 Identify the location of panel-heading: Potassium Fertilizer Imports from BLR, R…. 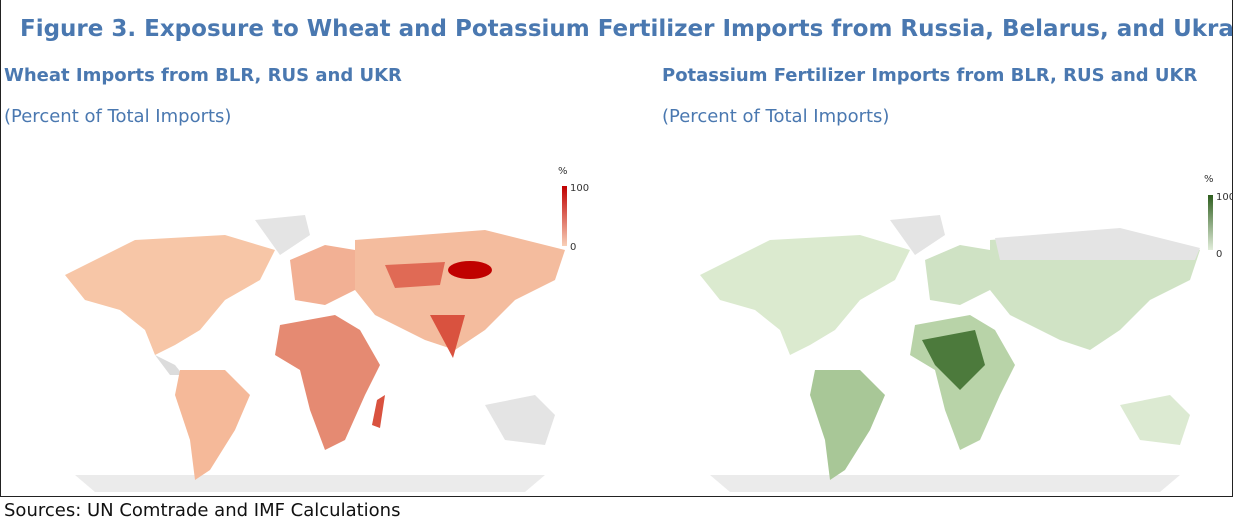
(930, 75).